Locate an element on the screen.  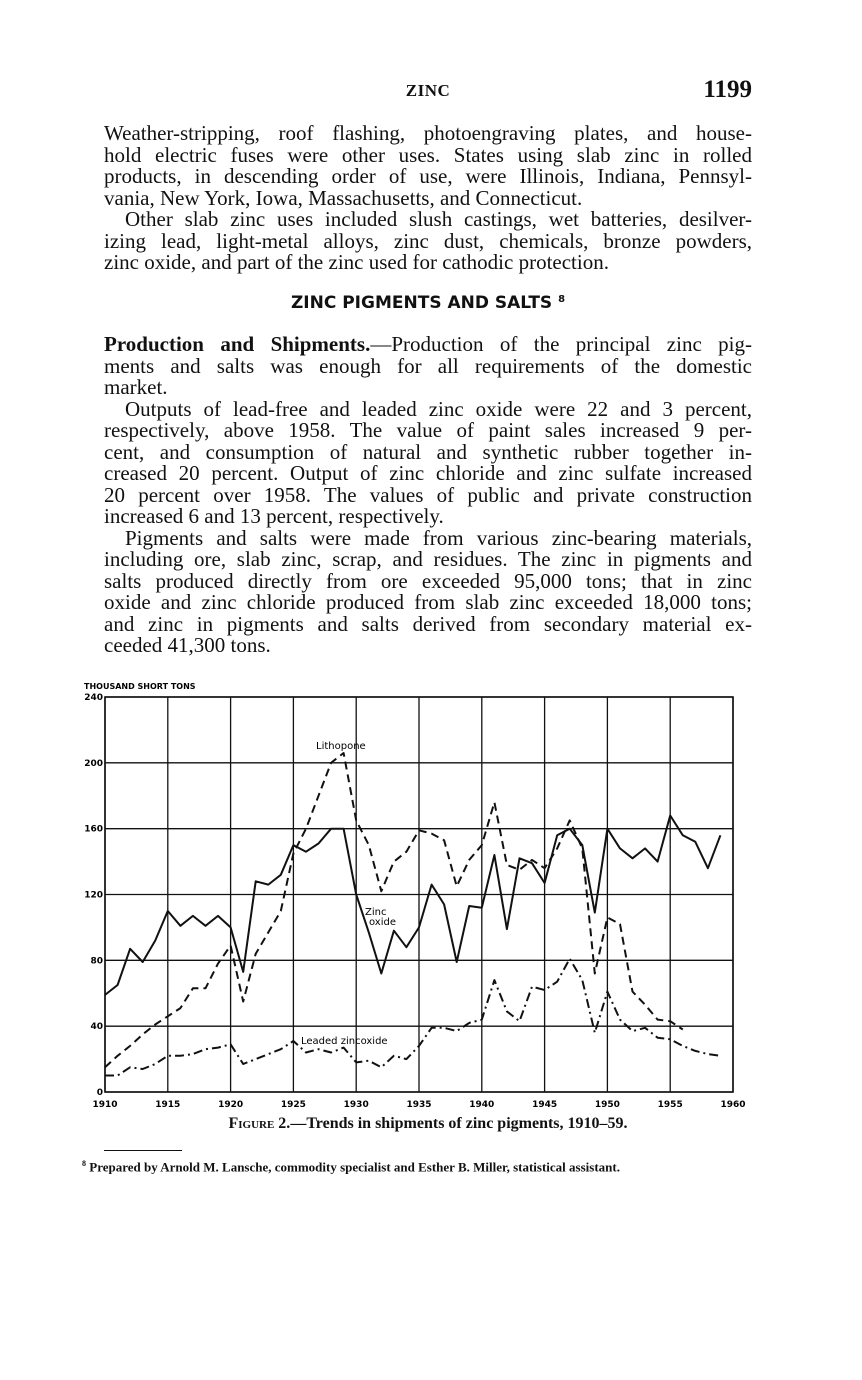
run-in-heading: Production and Shipments. is located at coordinates (237, 344).